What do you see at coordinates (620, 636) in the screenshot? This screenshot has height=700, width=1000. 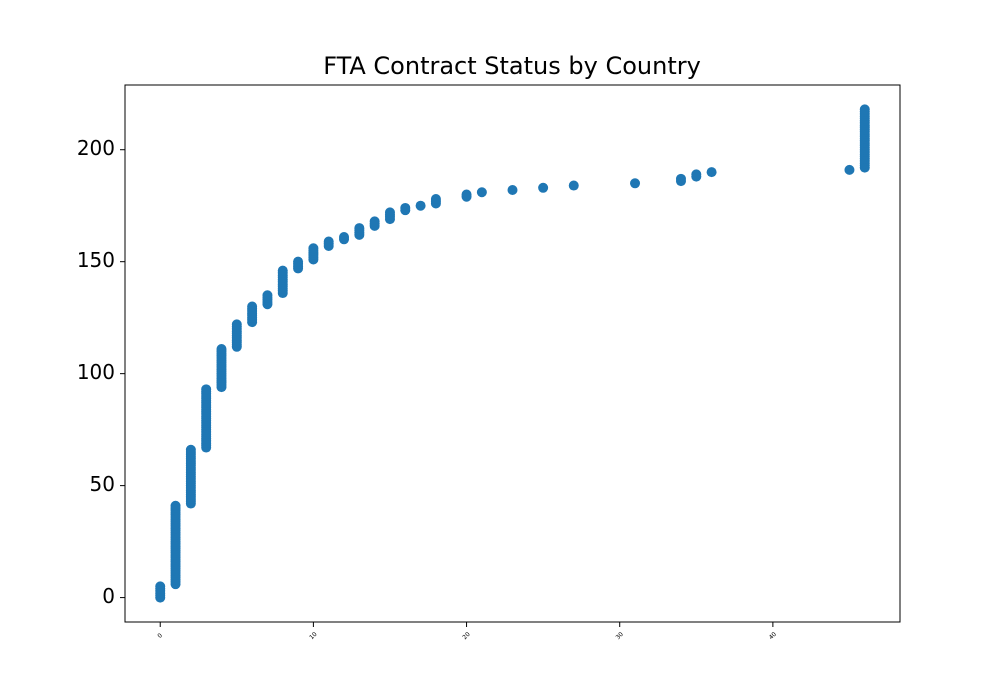 I see `x-tick-label: 30` at bounding box center [620, 636].